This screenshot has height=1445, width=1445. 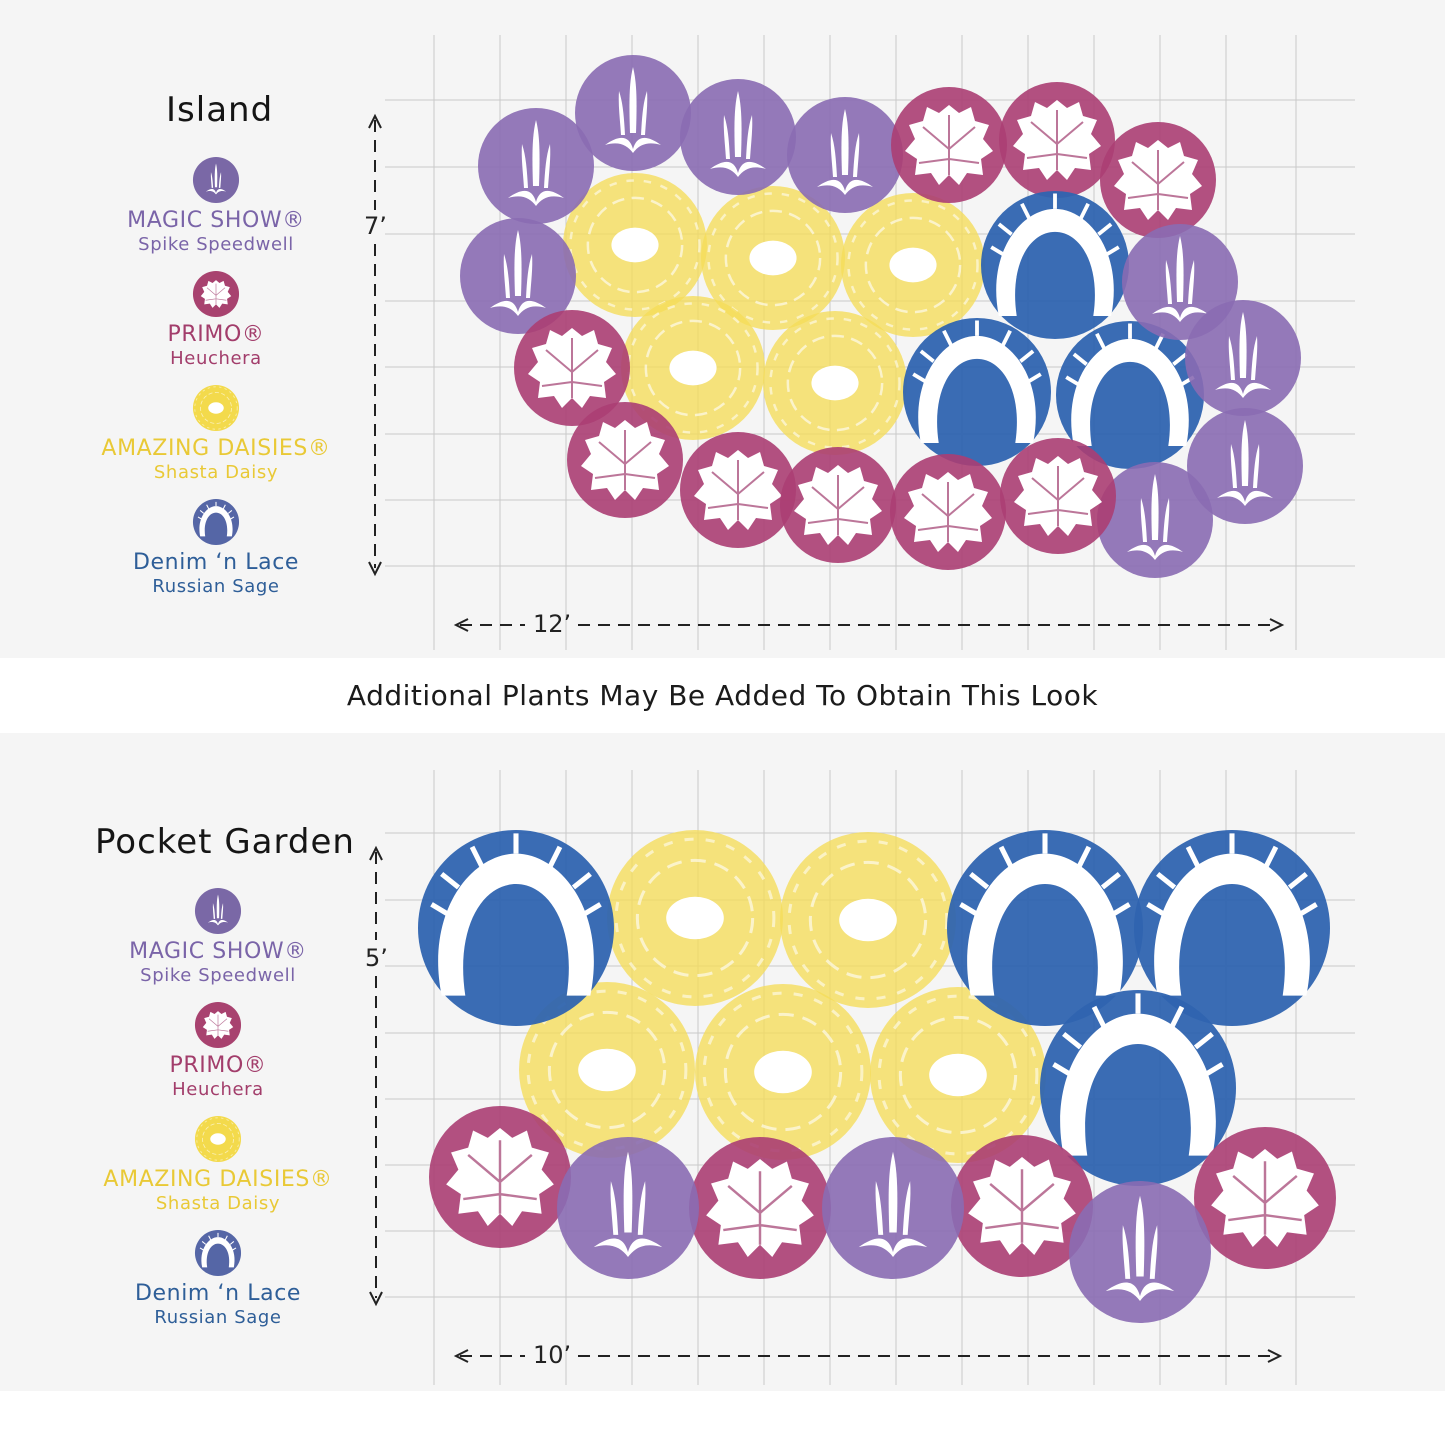 What do you see at coordinates (220, 110) in the screenshot?
I see `island-title: Island` at bounding box center [220, 110].